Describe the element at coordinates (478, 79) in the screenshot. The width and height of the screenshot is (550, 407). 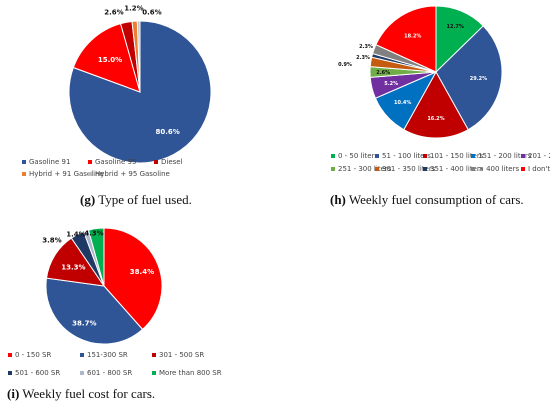
I see `data-label-h-1: 29.2%` at that location.